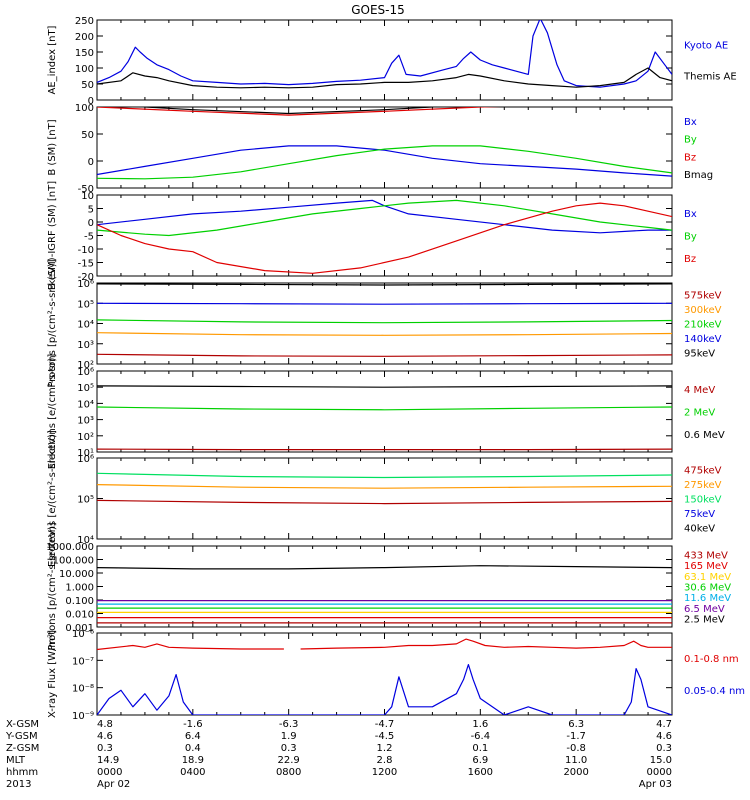  Describe the element at coordinates (385, 760) in the screenshot. I see `footer-value: 2.8` at that location.